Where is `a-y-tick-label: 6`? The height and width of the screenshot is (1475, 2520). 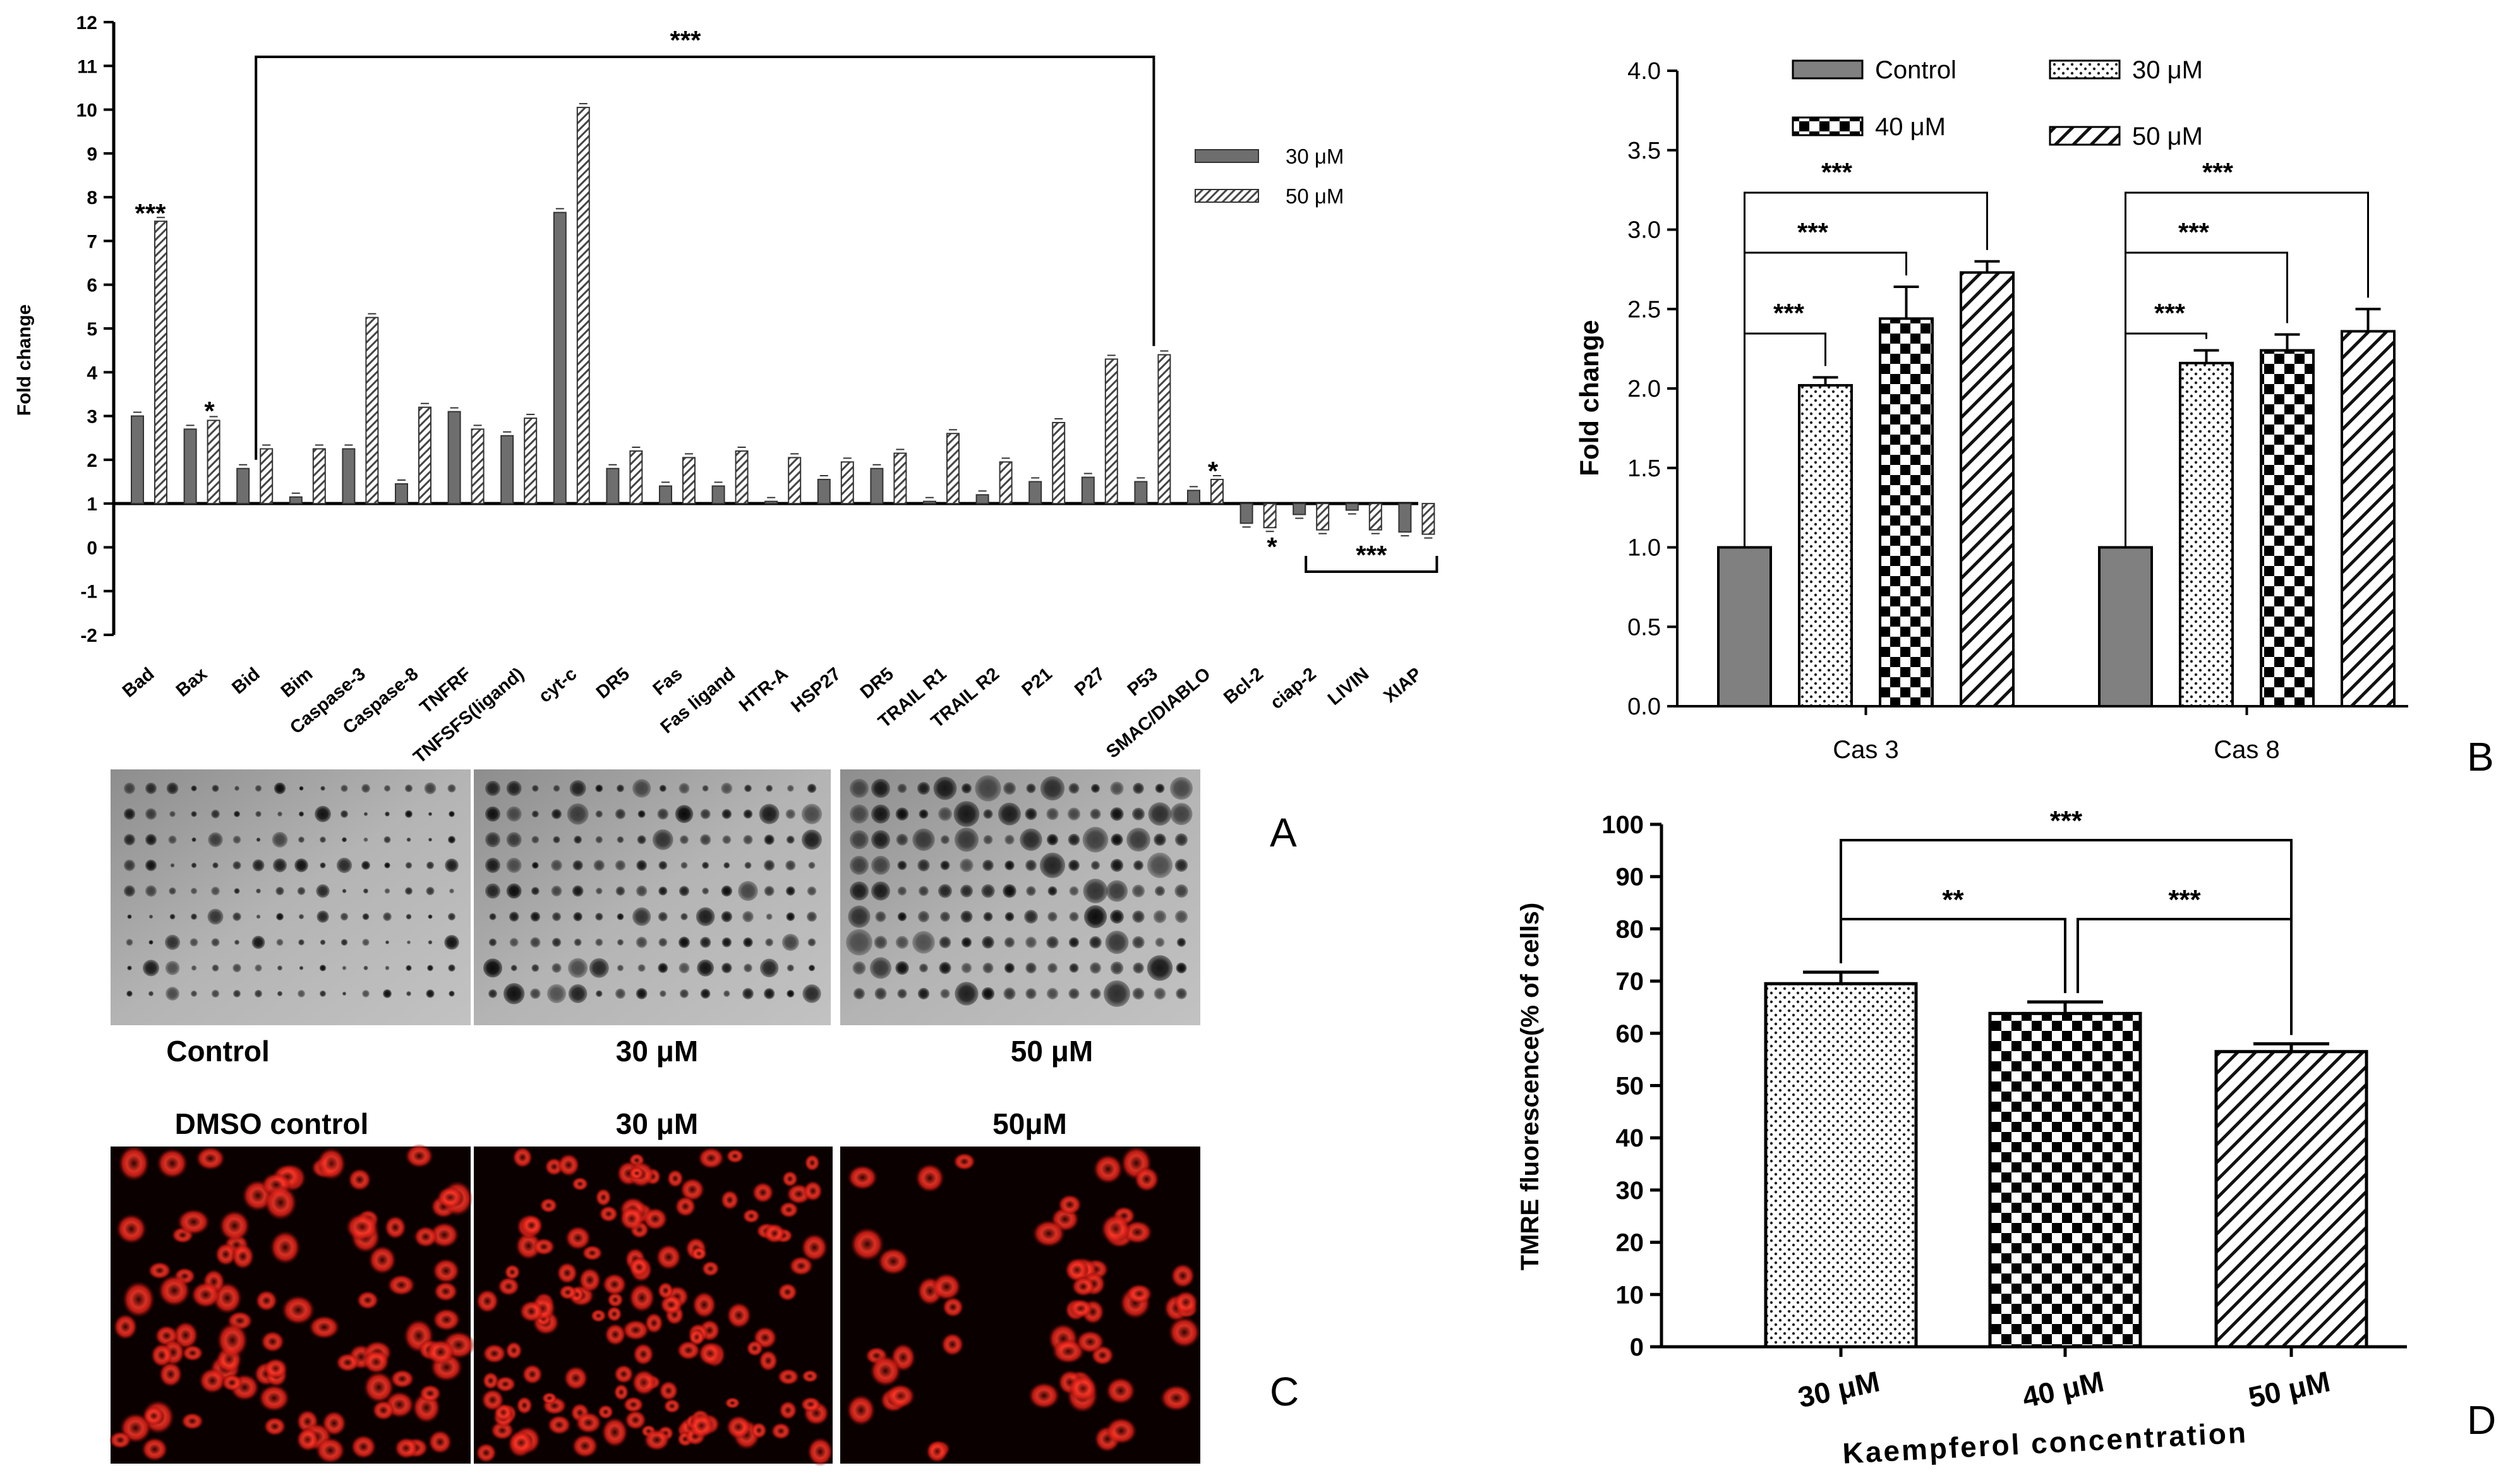
a-y-tick-label: 6 is located at coordinates (92, 285).